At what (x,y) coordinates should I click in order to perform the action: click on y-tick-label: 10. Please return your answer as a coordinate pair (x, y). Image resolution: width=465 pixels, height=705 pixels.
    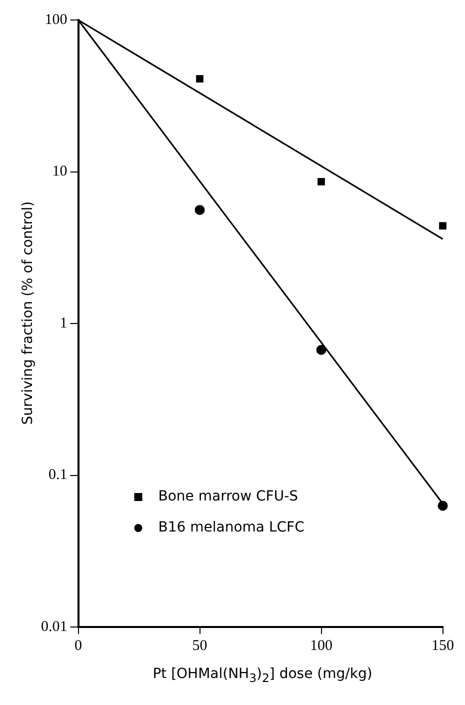
    Looking at the image, I should click on (60, 172).